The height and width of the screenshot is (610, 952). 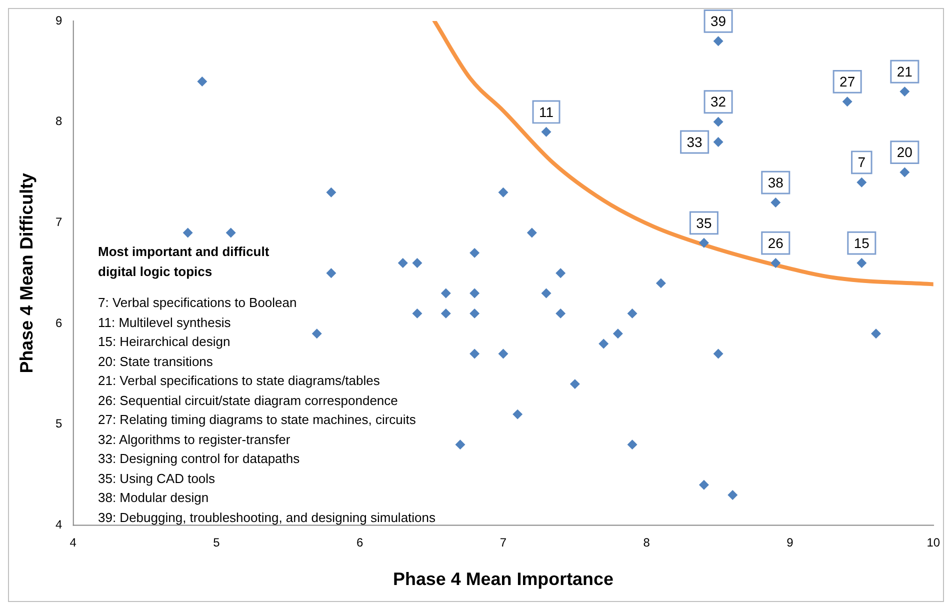 What do you see at coordinates (157, 479) in the screenshot?
I see `annotation: 35: Using CAD tools` at bounding box center [157, 479].